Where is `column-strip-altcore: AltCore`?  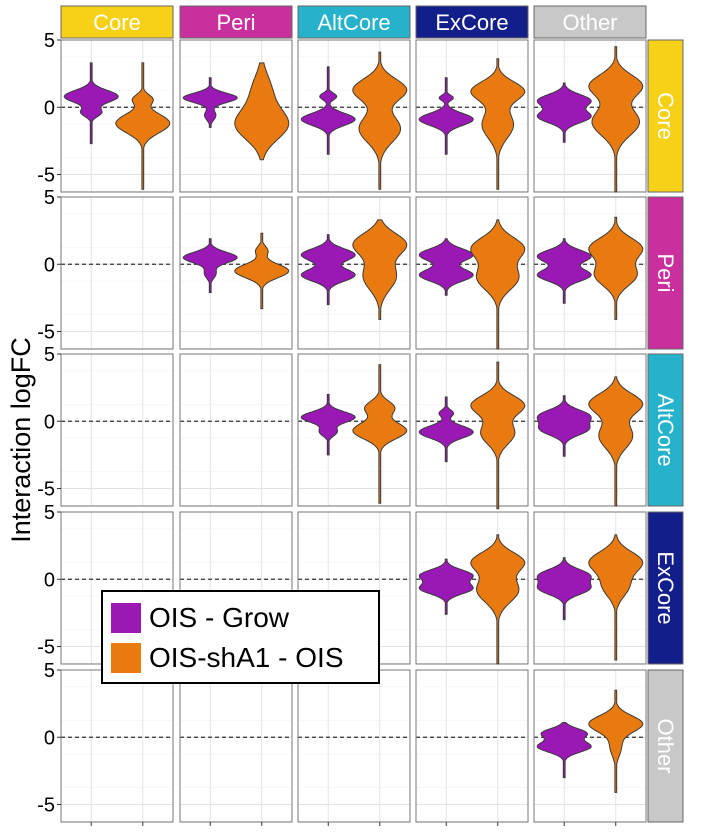
column-strip-altcore: AltCore is located at coordinates (354, 22).